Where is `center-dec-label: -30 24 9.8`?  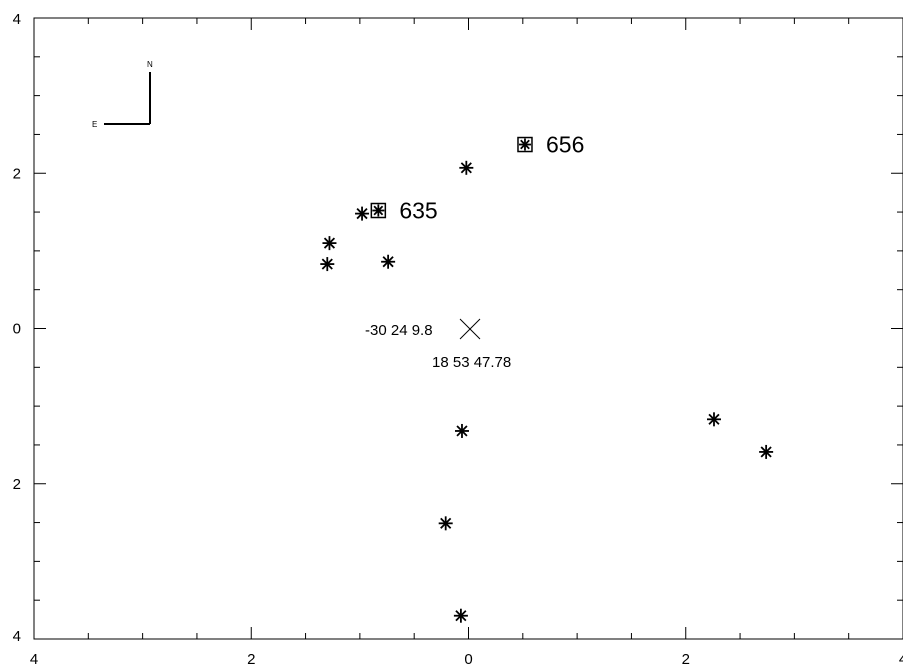
center-dec-label: -30 24 9.8 is located at coordinates (399, 330).